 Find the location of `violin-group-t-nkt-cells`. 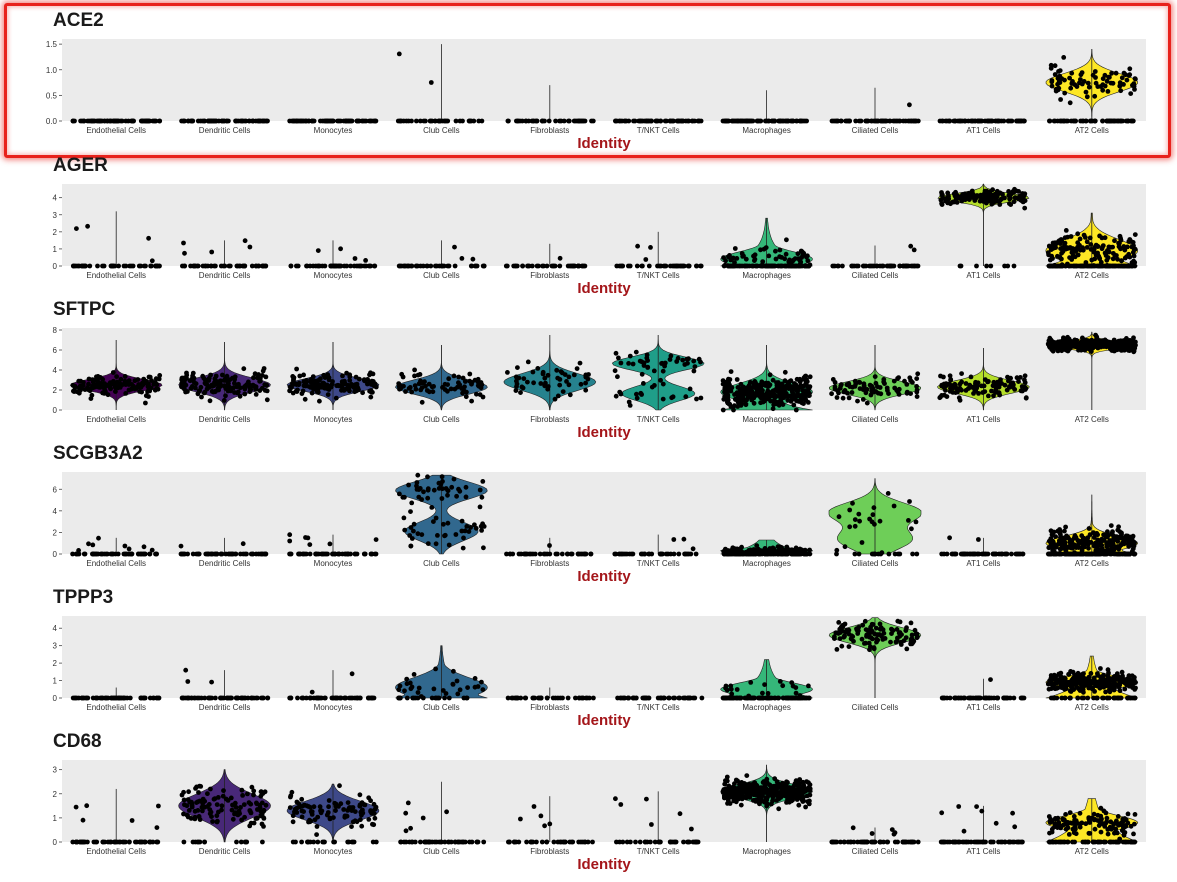

violin-group-t-nkt-cells is located at coordinates (658, 121).